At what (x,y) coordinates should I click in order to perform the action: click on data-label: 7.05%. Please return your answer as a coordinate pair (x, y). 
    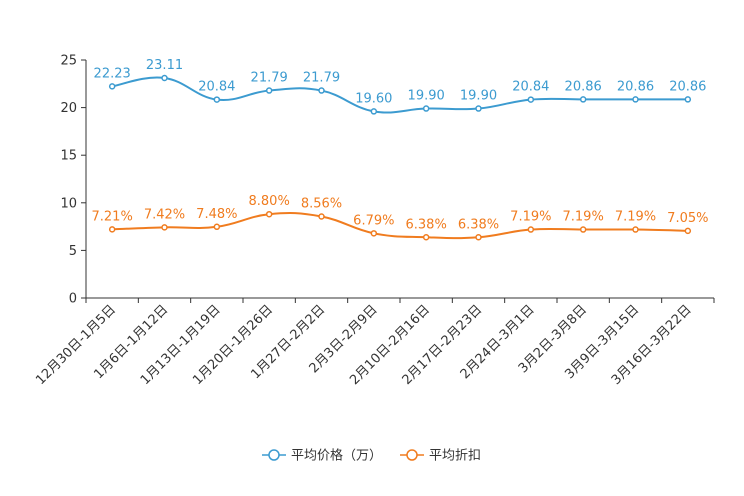
    Looking at the image, I should click on (687, 218).